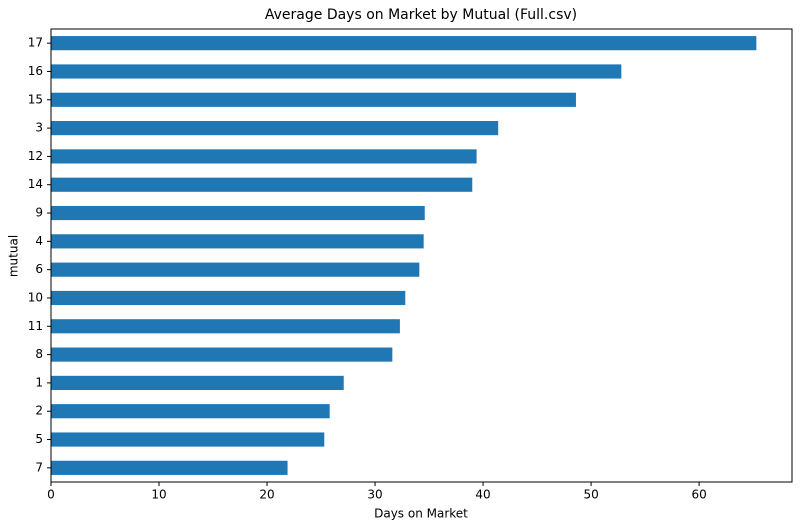  Describe the element at coordinates (39, 411) in the screenshot. I see `y-tick-label: 2` at that location.